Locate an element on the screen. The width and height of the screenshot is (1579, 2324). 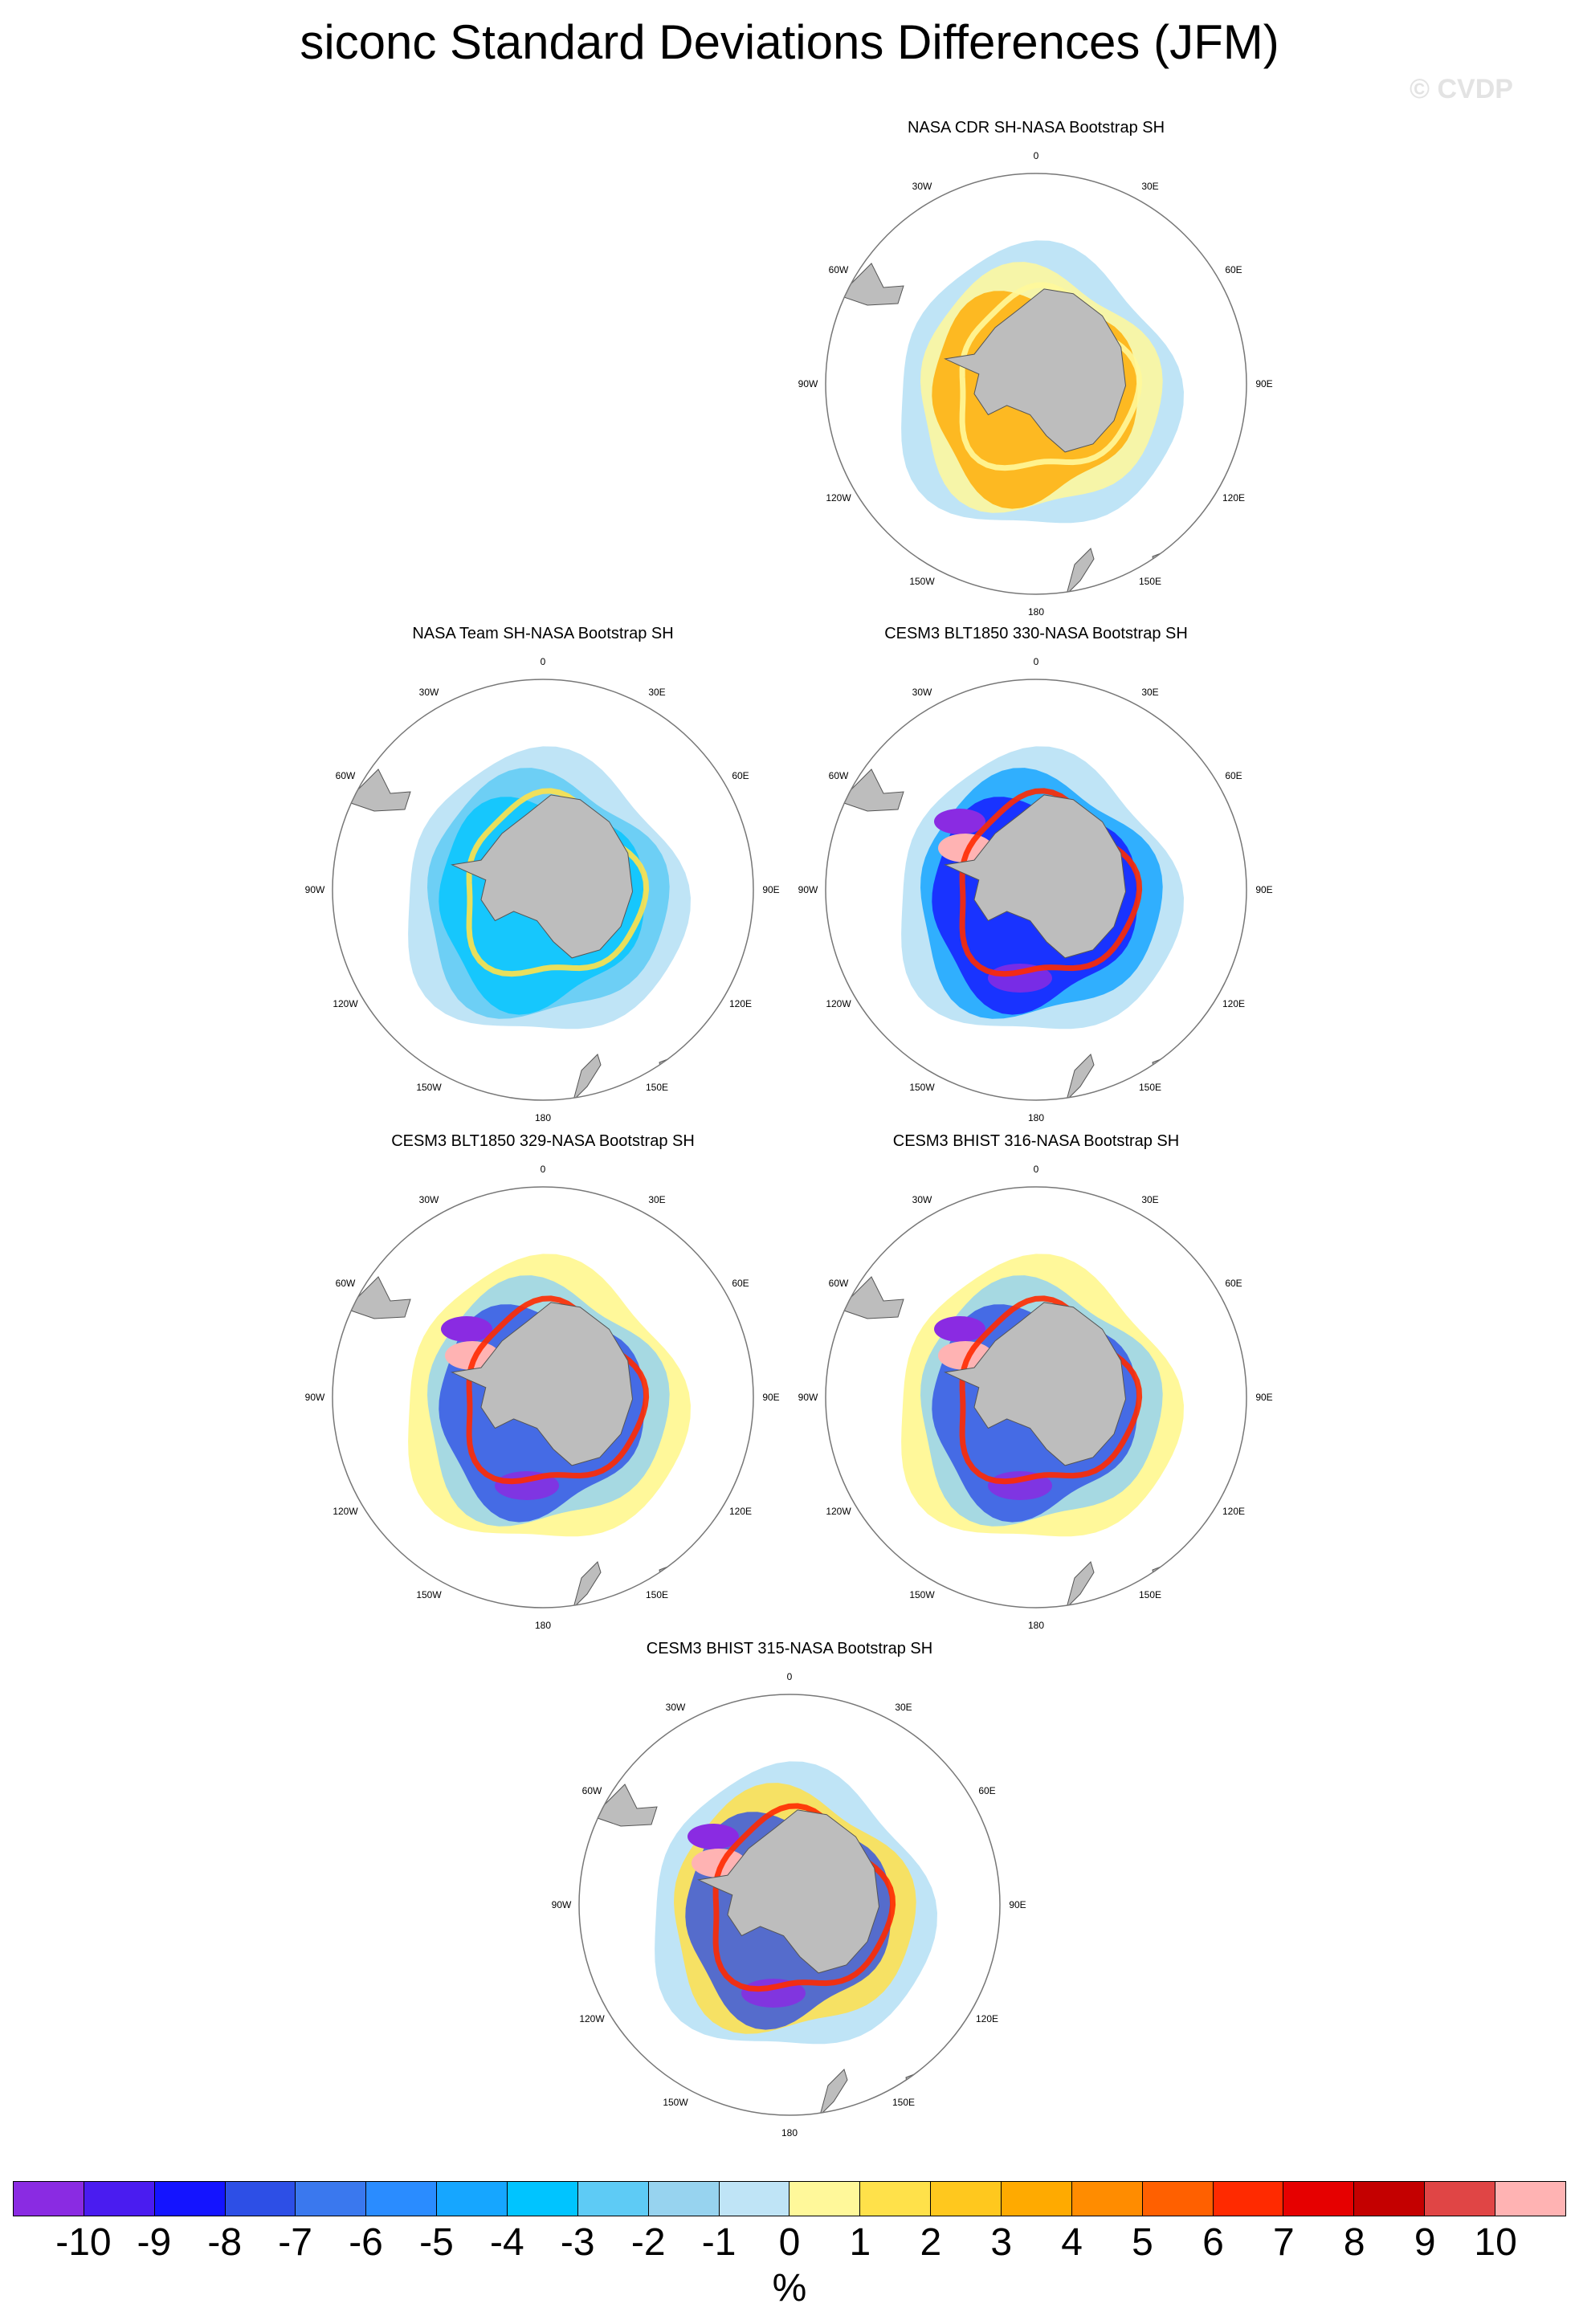
map-field is located at coordinates (543, 1398).